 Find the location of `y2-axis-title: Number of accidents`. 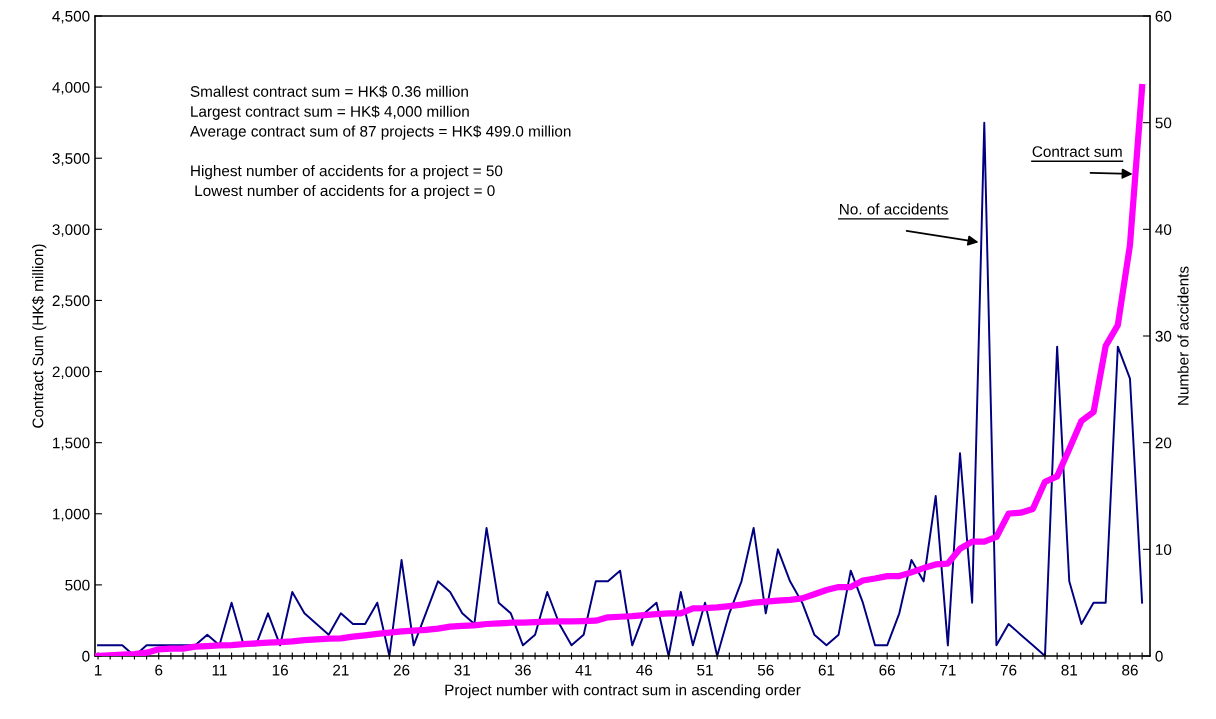

y2-axis-title: Number of accidents is located at coordinates (1183, 335).